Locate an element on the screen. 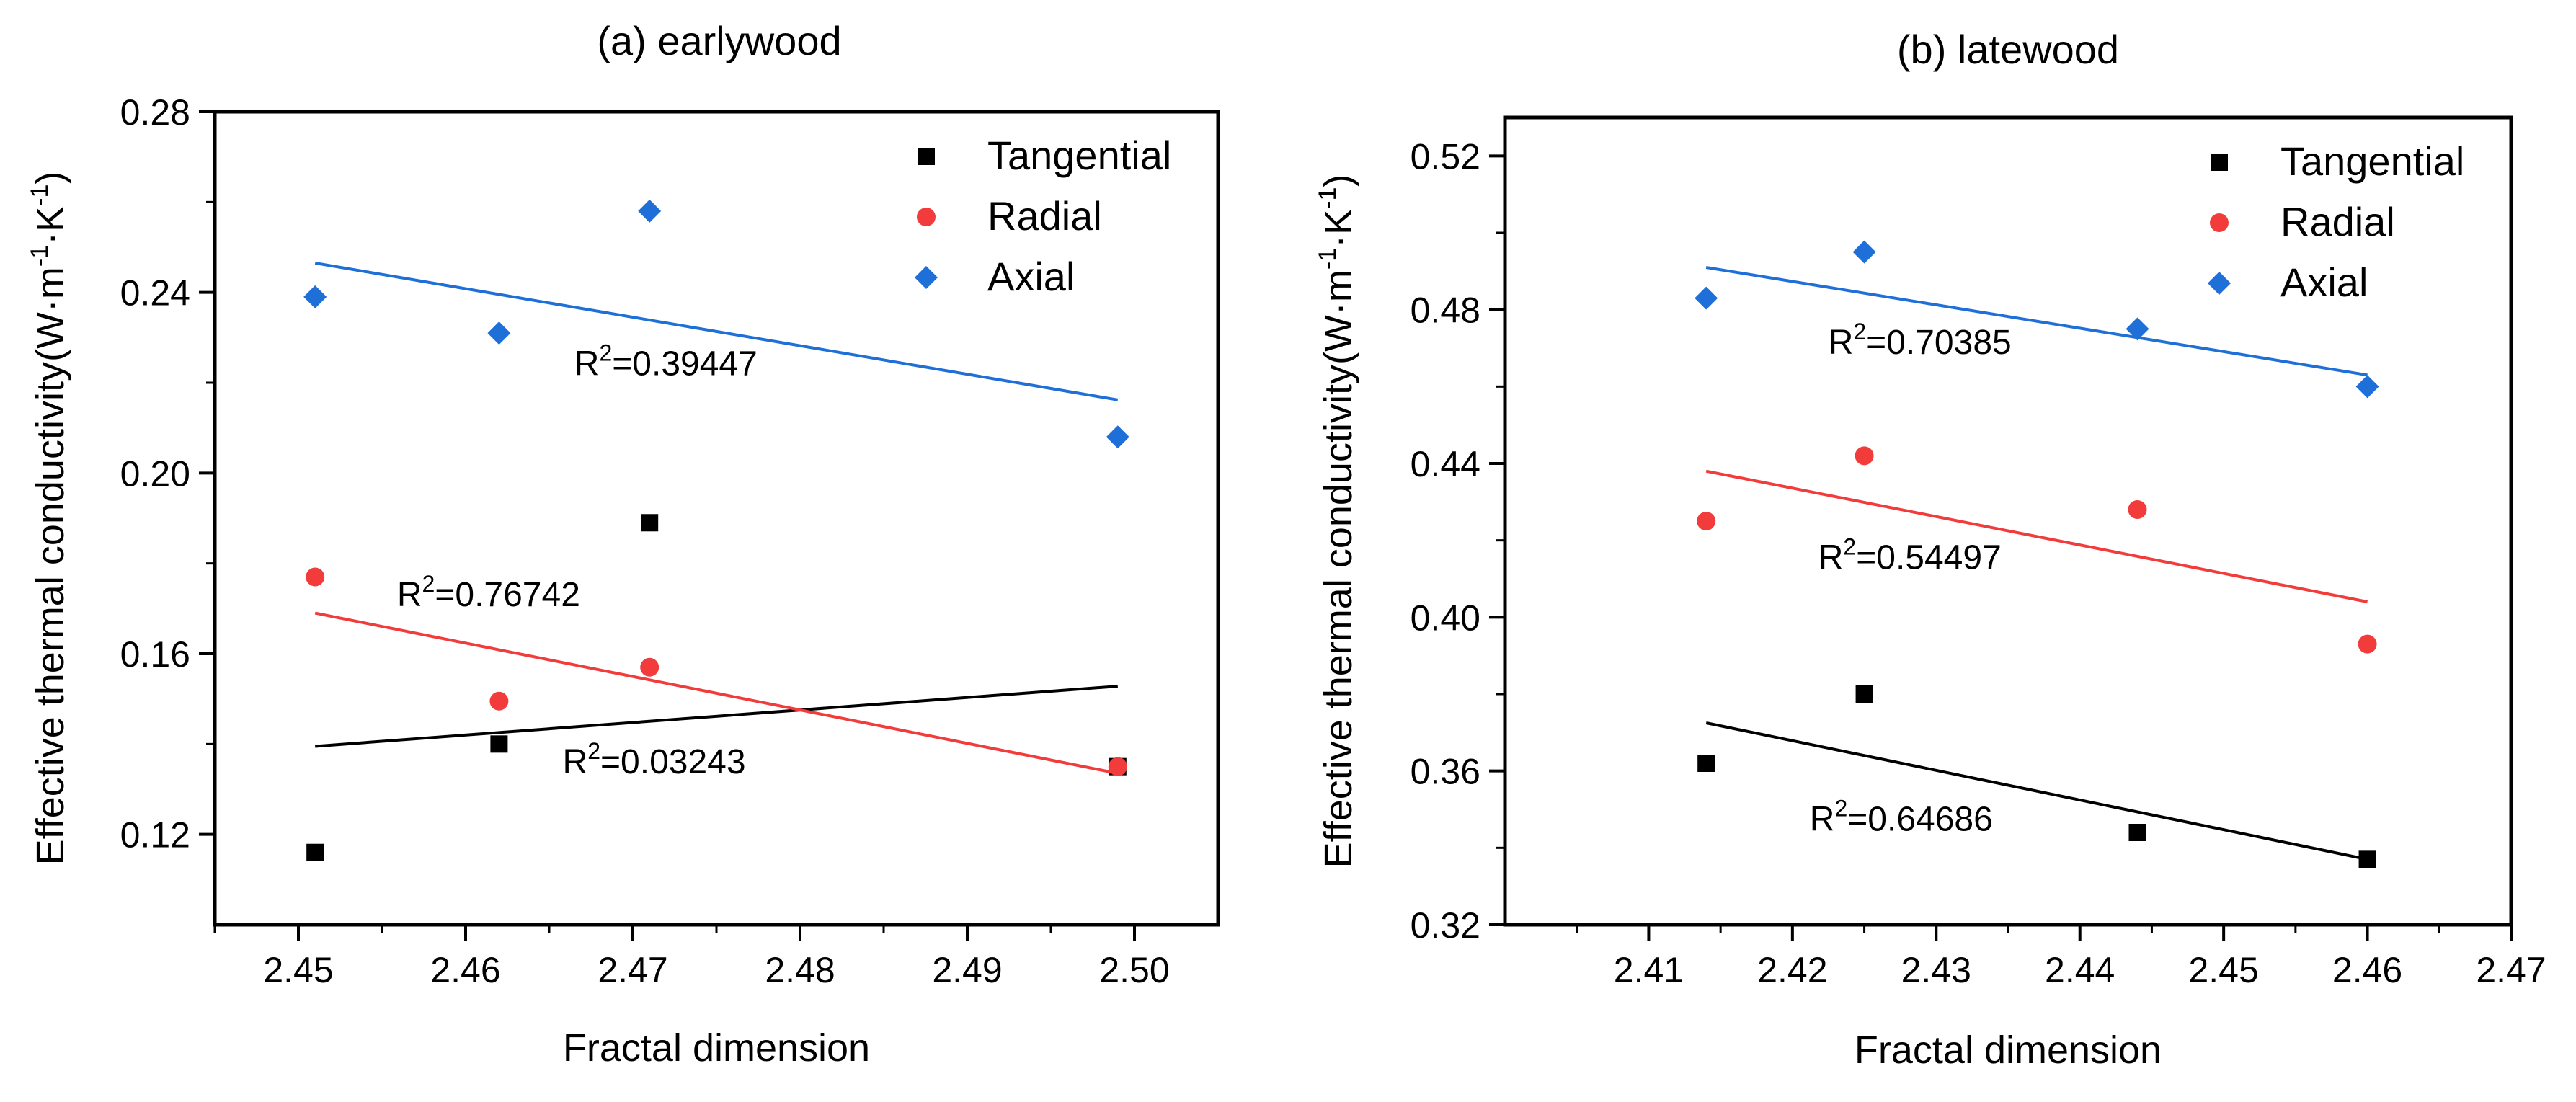 The image size is (2576, 1102). series-radial: R2=0.54497 is located at coordinates (2037, 550).